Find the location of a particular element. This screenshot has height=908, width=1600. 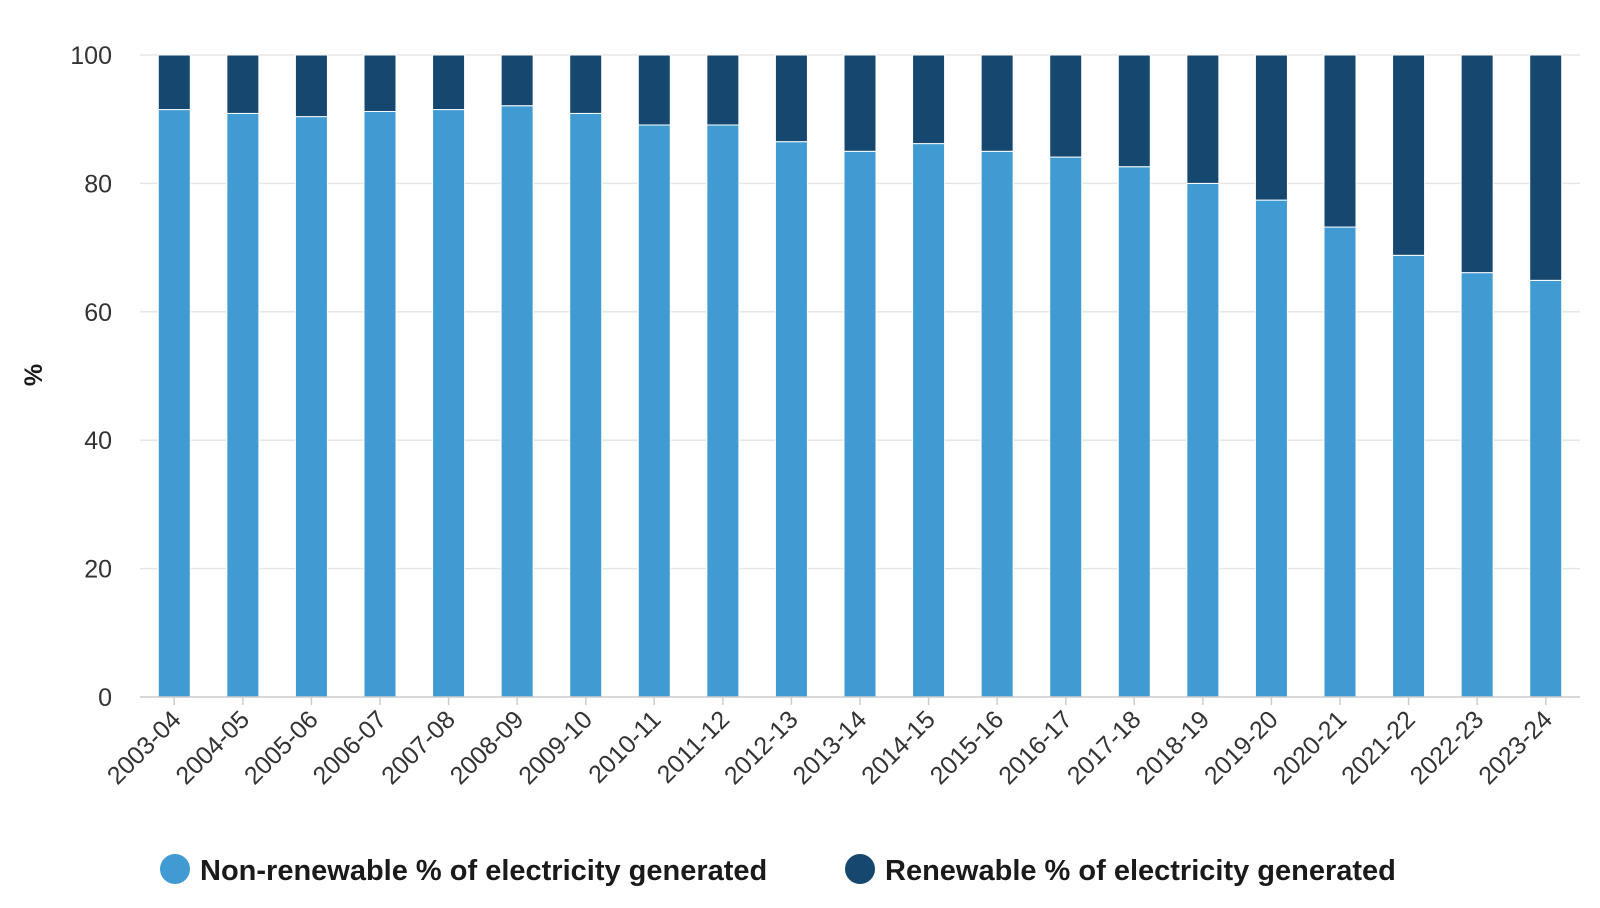

legend-label-renewable: Renewable % of electricity generated is located at coordinates (1140, 871).